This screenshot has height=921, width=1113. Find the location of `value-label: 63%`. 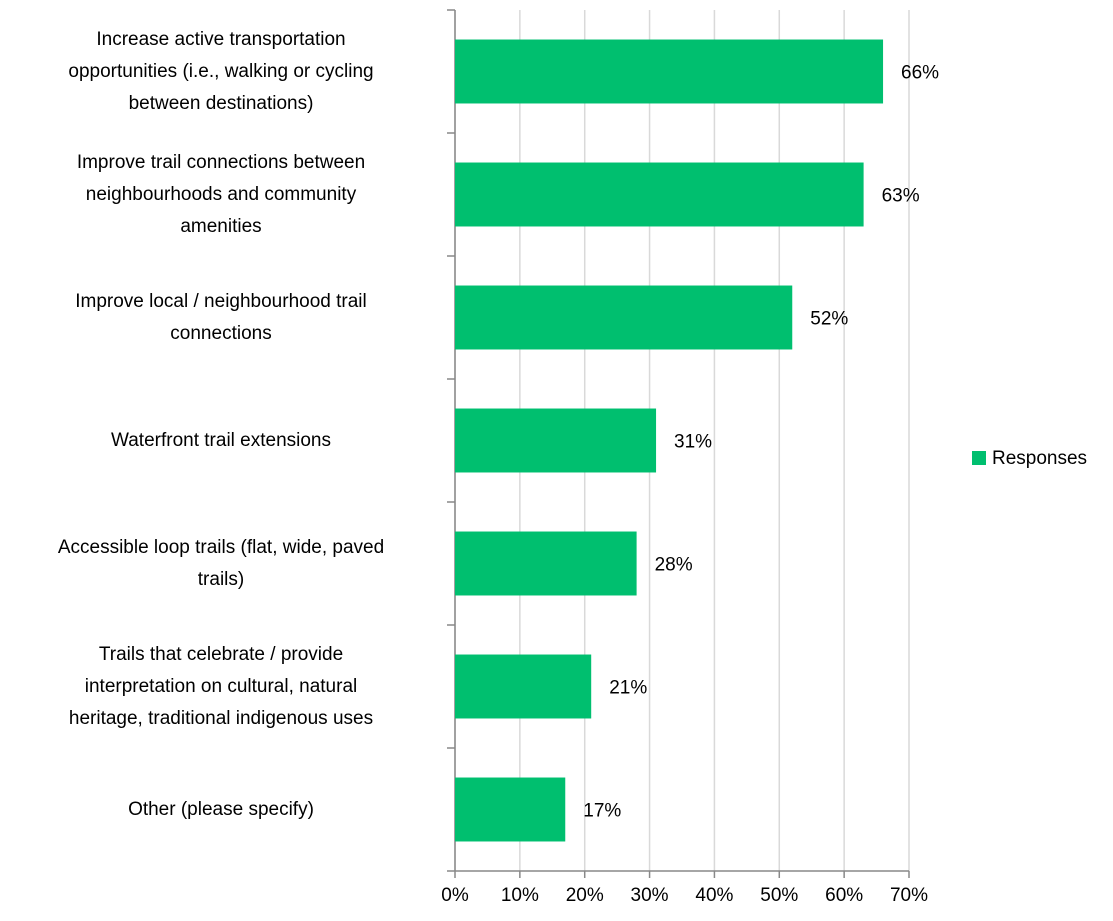

value-label: 63% is located at coordinates (901, 196).